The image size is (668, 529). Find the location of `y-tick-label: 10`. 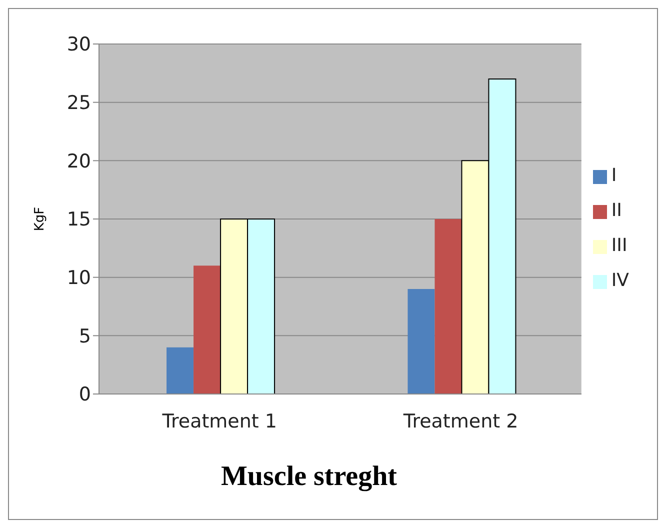

y-tick-label: 10 is located at coordinates (78, 278).